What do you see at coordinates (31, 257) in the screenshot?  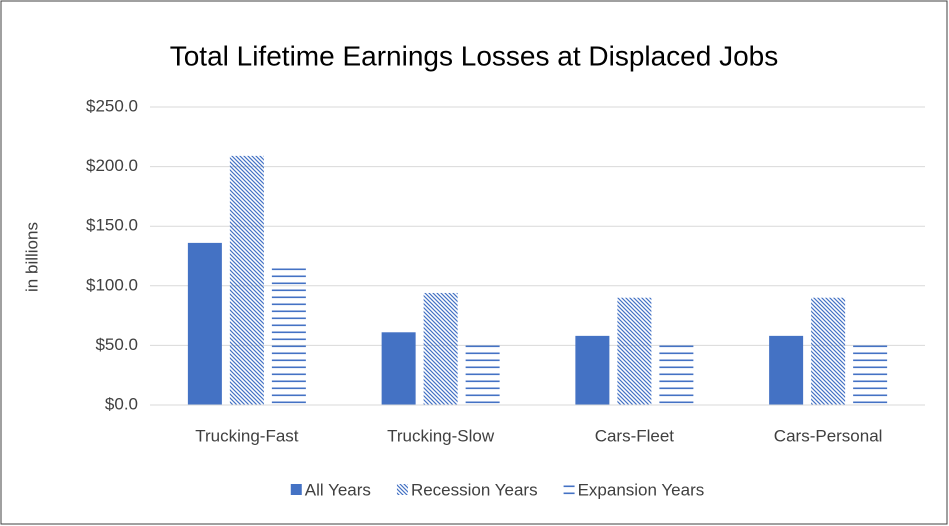 I see `y-axis-label: in billions` at bounding box center [31, 257].